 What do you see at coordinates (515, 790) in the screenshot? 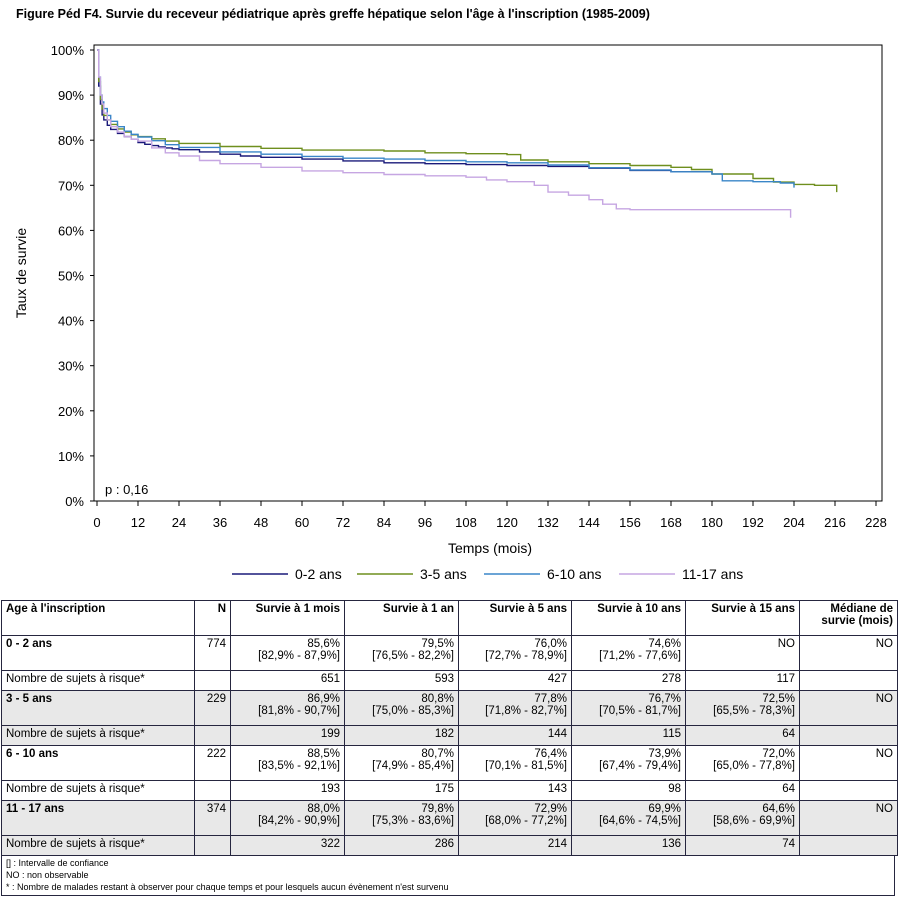
I see `risk-count: 143` at bounding box center [515, 790].